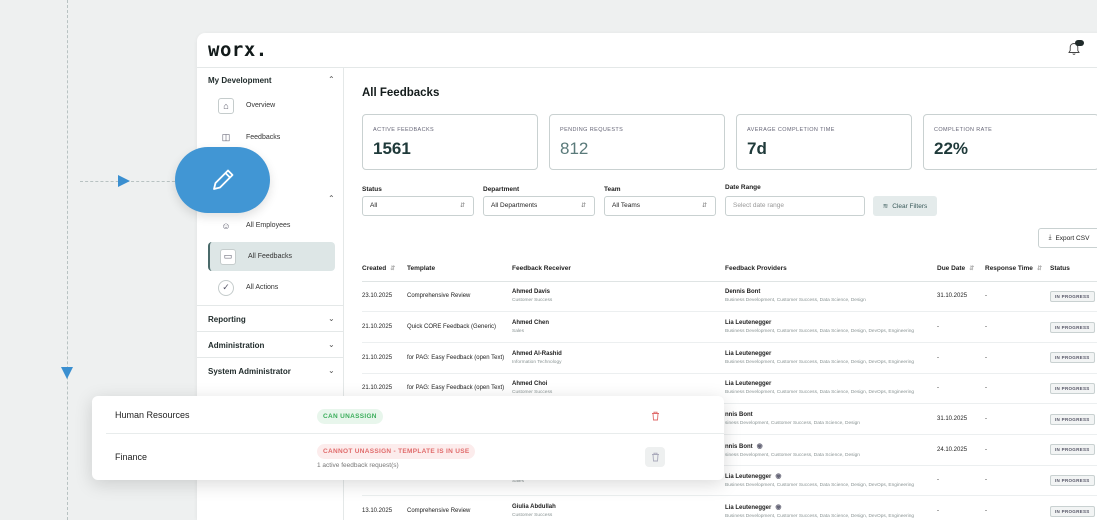 This screenshot has height=520, width=1097. Describe the element at coordinates (227, 319) in the screenshot. I see `section-label: Reporting` at that location.